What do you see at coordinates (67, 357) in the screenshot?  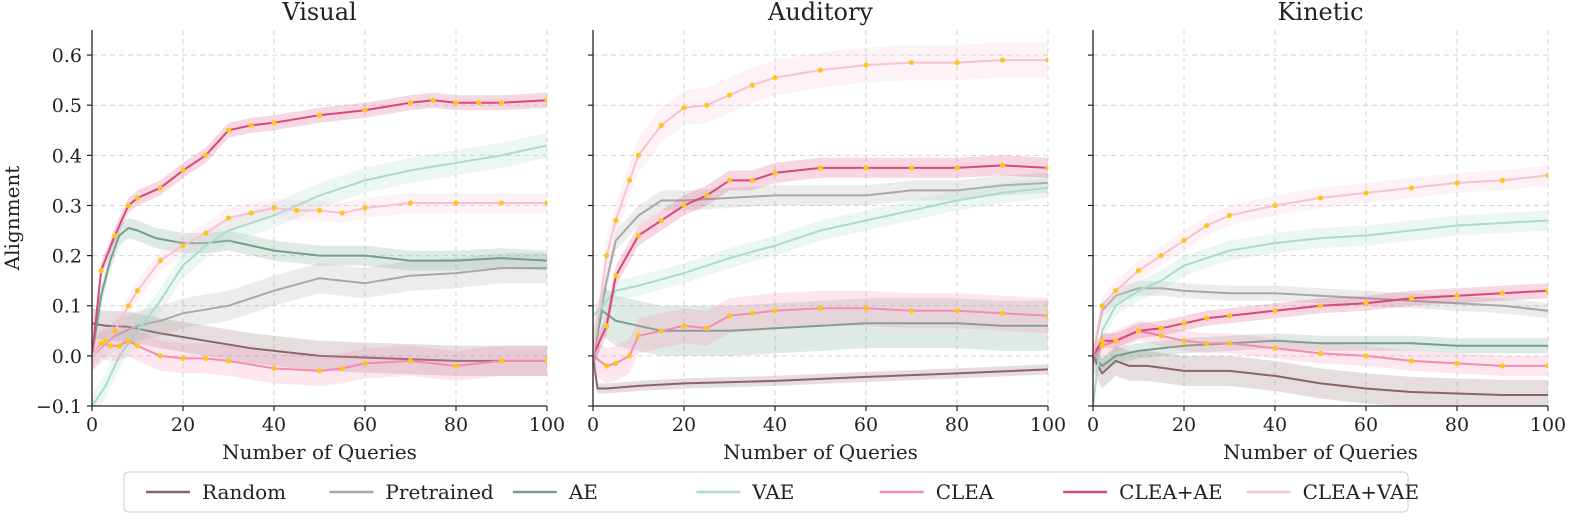 I see `y-tick-label: 0.0` at bounding box center [67, 357].